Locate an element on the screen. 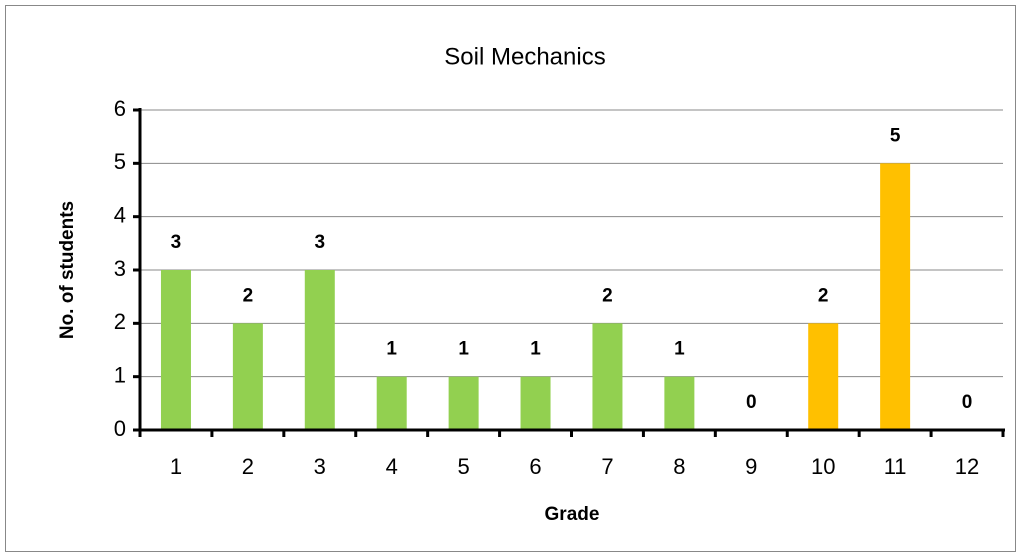 This screenshot has width=1021, height=557. chart-title: Soil Mechanics is located at coordinates (524, 56).